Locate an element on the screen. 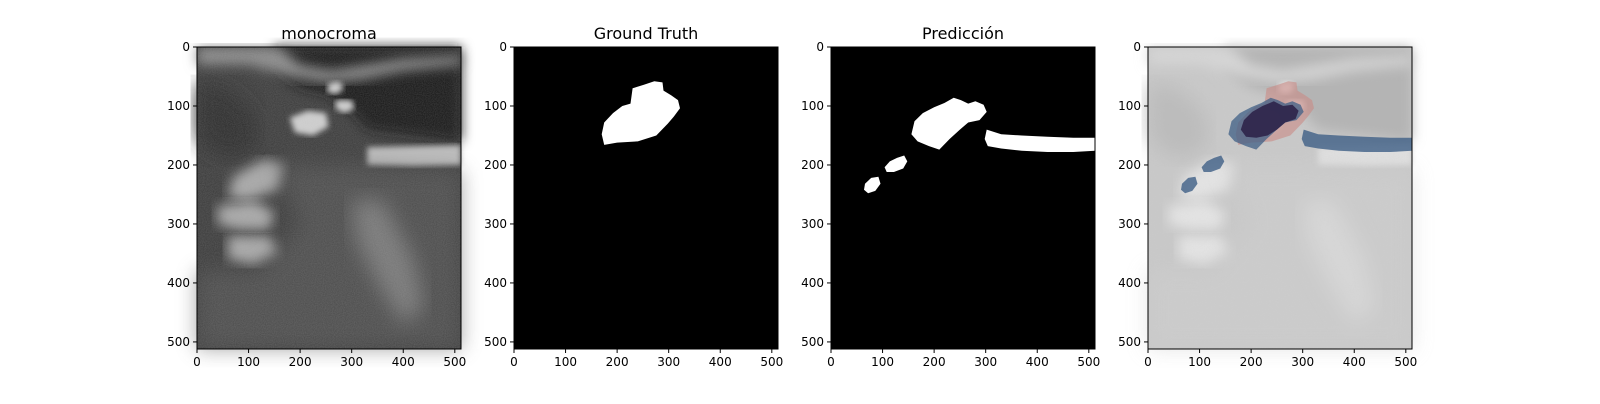  ground-truth-mask is located at coordinates (646, 198).